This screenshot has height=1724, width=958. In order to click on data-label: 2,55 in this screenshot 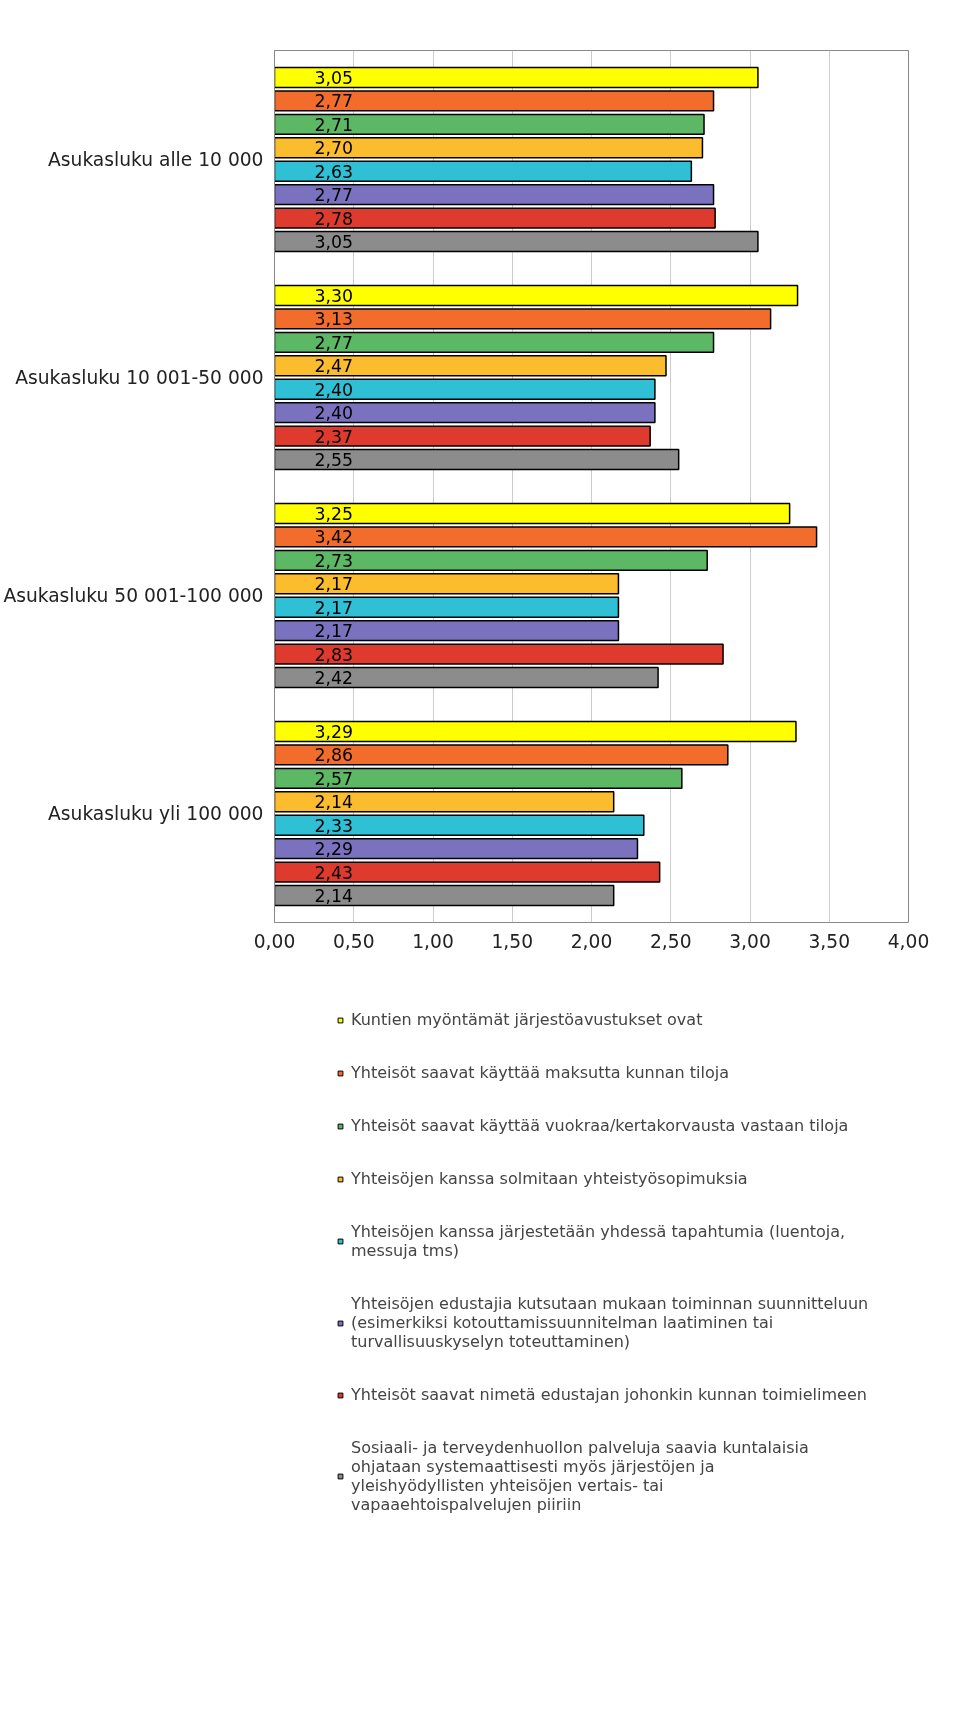, I will do `click(334, 460)`.